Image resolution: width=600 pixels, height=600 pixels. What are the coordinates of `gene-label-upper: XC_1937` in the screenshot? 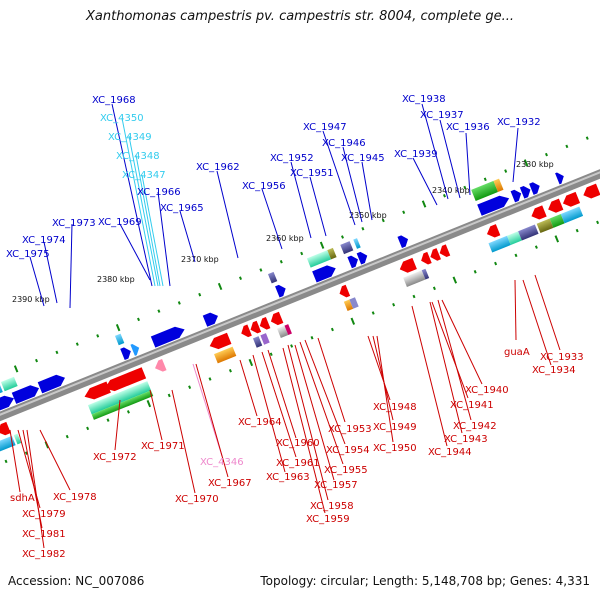 It's located at (442, 115).